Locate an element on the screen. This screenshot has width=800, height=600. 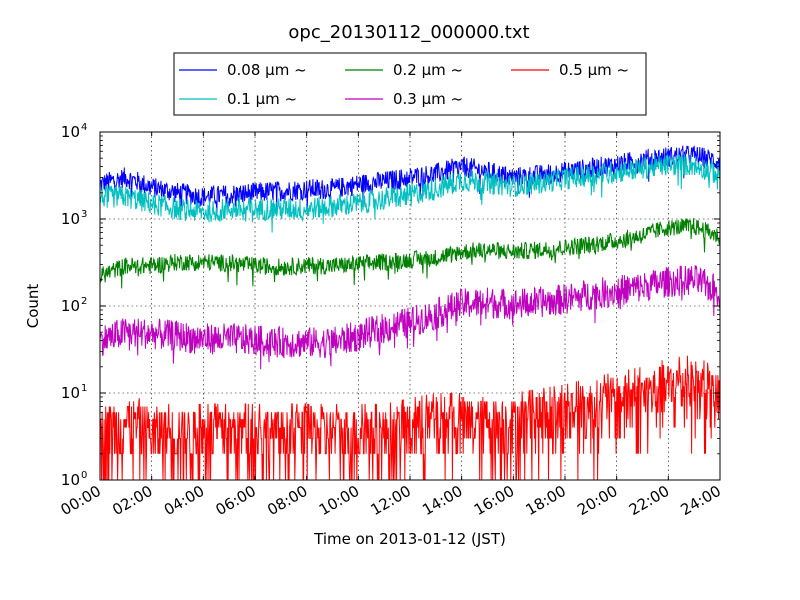
x-tick-label: 18:00 is located at coordinates (546, 500).